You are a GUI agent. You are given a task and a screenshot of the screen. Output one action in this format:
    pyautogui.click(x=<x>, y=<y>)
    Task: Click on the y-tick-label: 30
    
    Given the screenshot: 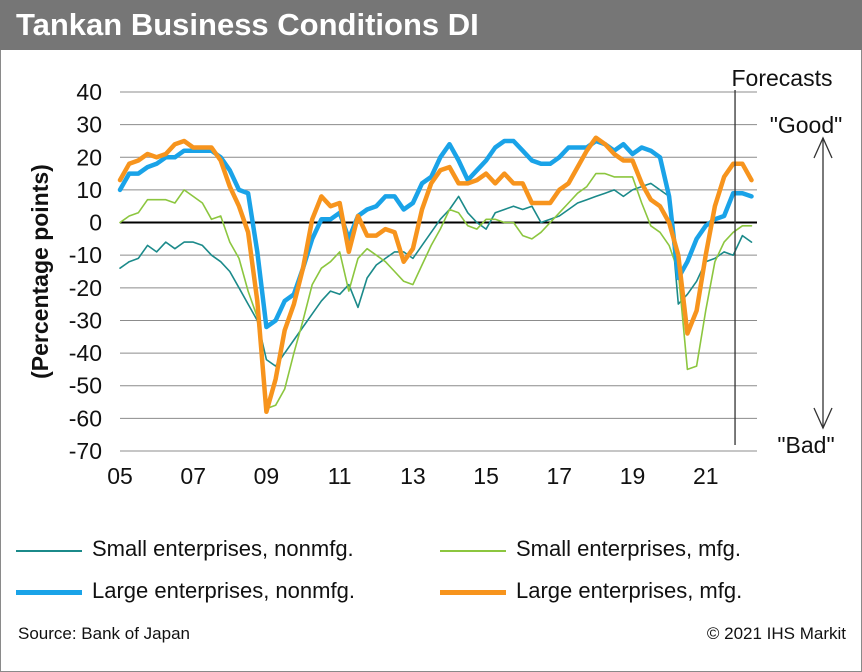 What is the action you would take?
    pyautogui.click(x=89, y=125)
    